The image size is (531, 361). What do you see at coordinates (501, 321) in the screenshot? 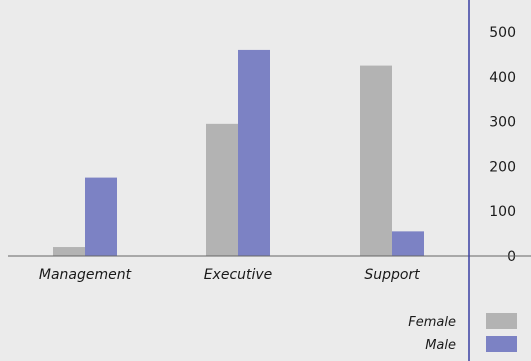
I see `legend-swatch-female` at bounding box center [501, 321].